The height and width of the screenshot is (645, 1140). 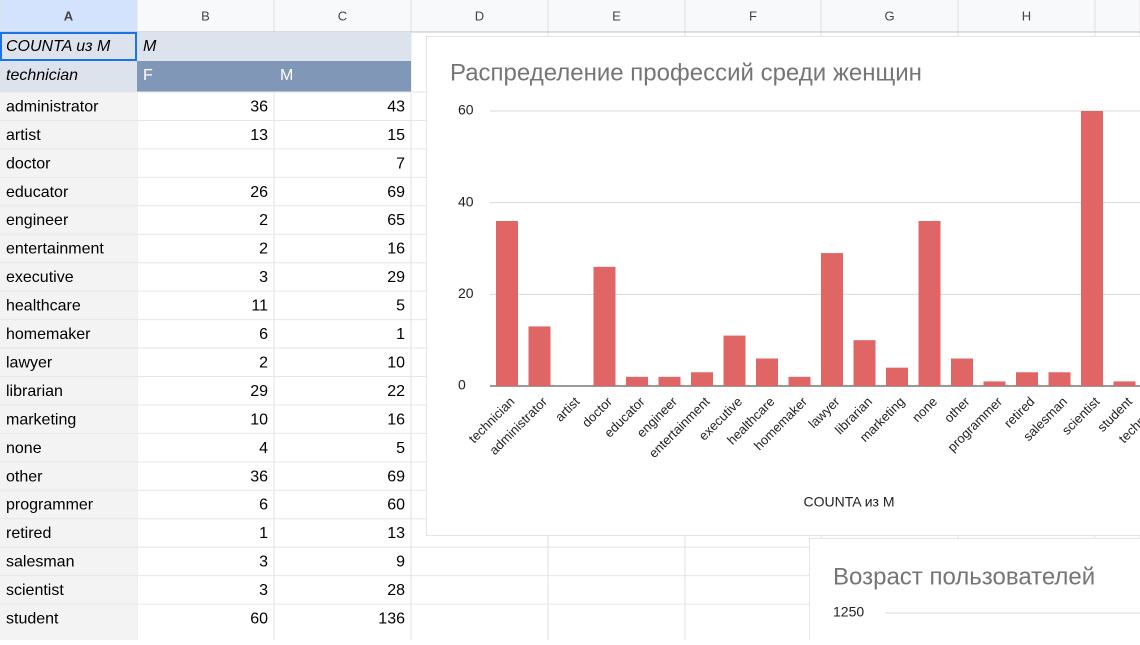 What do you see at coordinates (1026, 15) in the screenshot?
I see `column-header: H` at bounding box center [1026, 15].